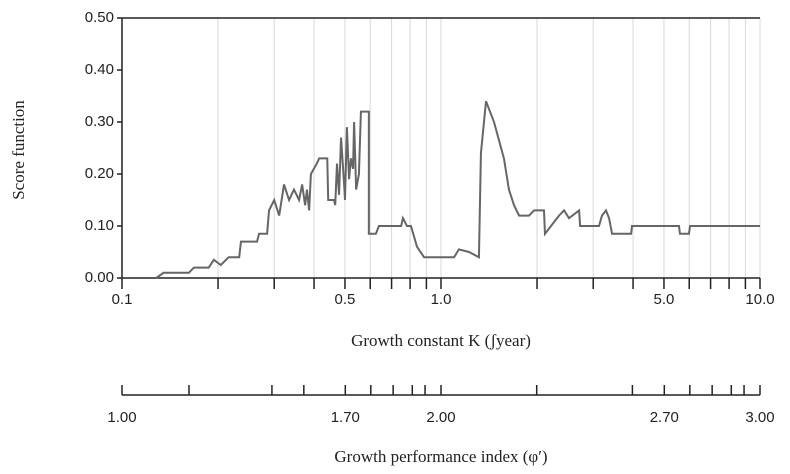 The image size is (790, 474). I want to click on y-tick-label: 0.20, so click(99, 173).